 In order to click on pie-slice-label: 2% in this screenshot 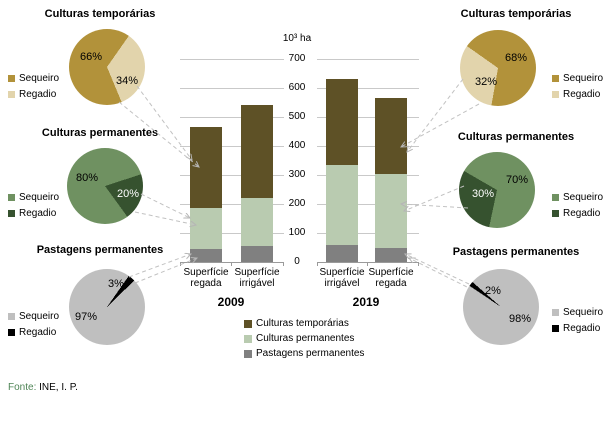, I will do `click(493, 291)`.